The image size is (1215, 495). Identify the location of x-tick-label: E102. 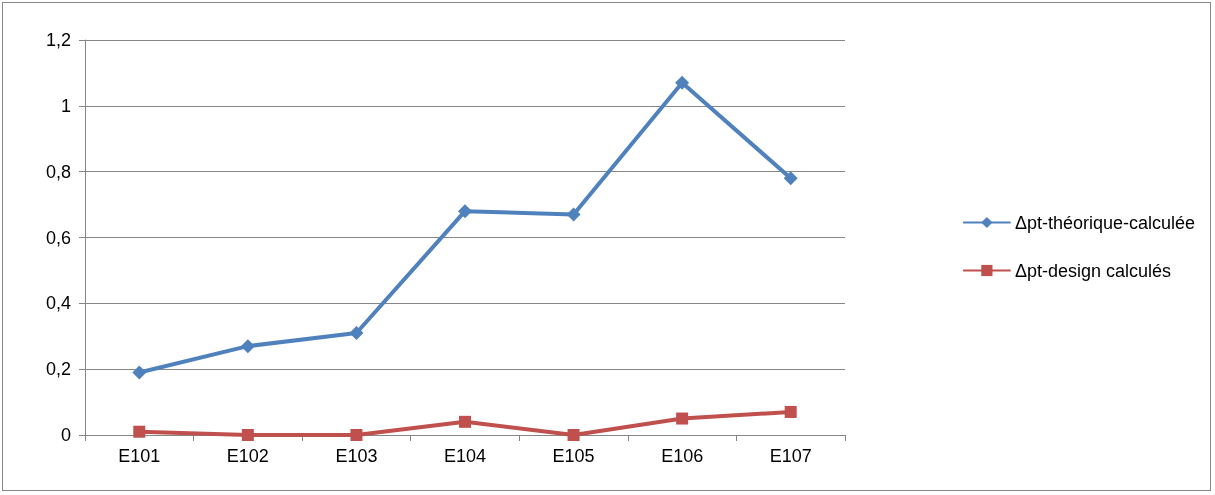
(247, 456).